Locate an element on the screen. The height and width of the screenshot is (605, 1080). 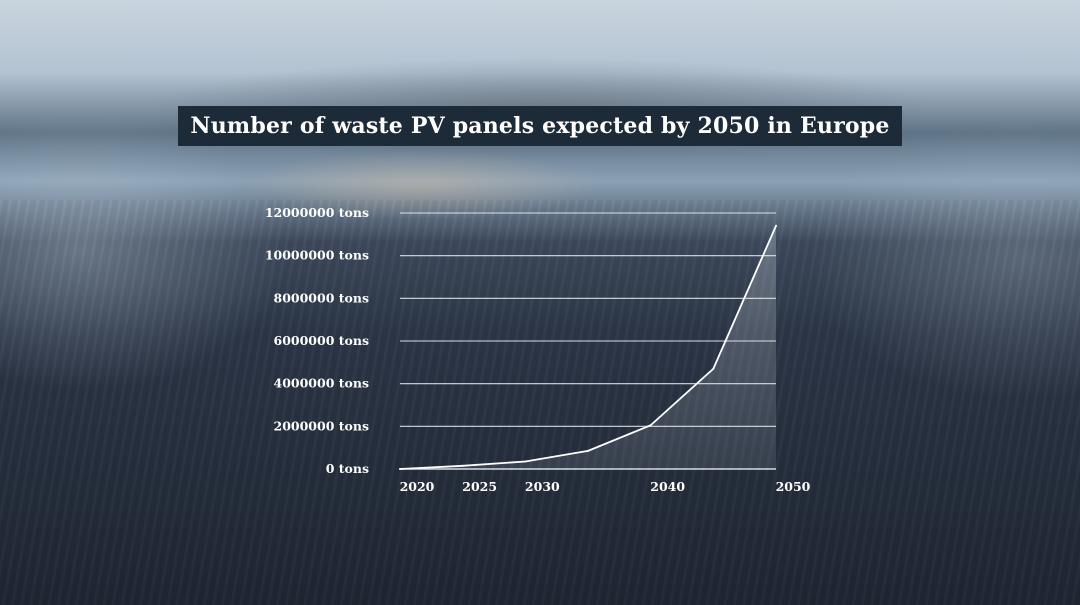
x-tick-label: 2040 is located at coordinates (667, 486).